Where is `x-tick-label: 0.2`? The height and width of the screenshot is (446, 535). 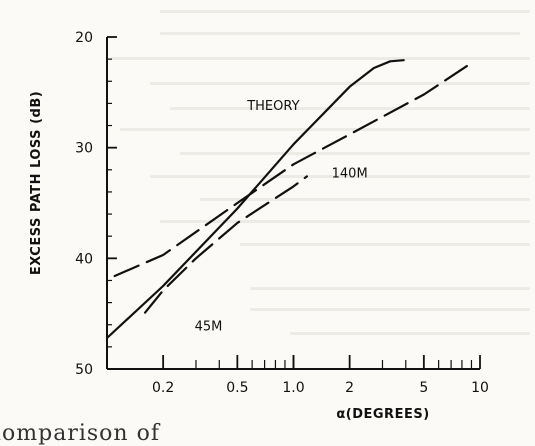 x-tick-label: 0.2 is located at coordinates (163, 388).